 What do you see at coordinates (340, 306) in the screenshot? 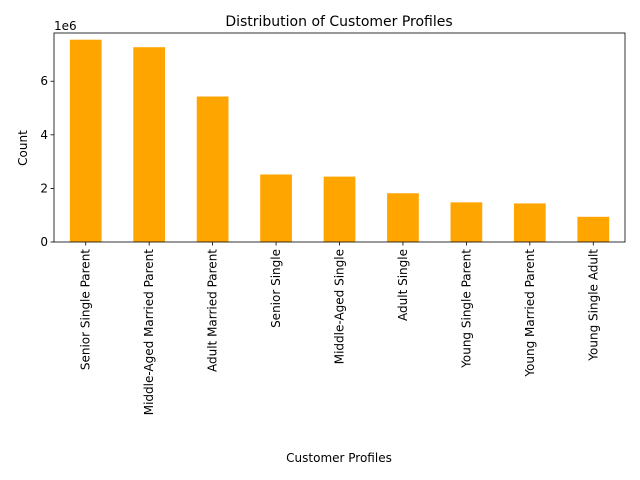
I see `x-tick-label: Middle-Aged Single` at bounding box center [340, 306].